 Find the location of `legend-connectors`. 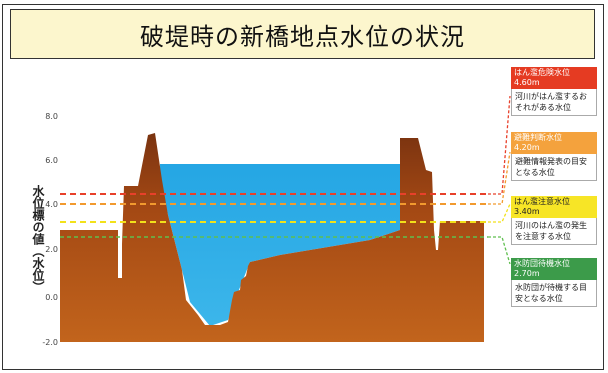

legend-connectors is located at coordinates (499, 180).